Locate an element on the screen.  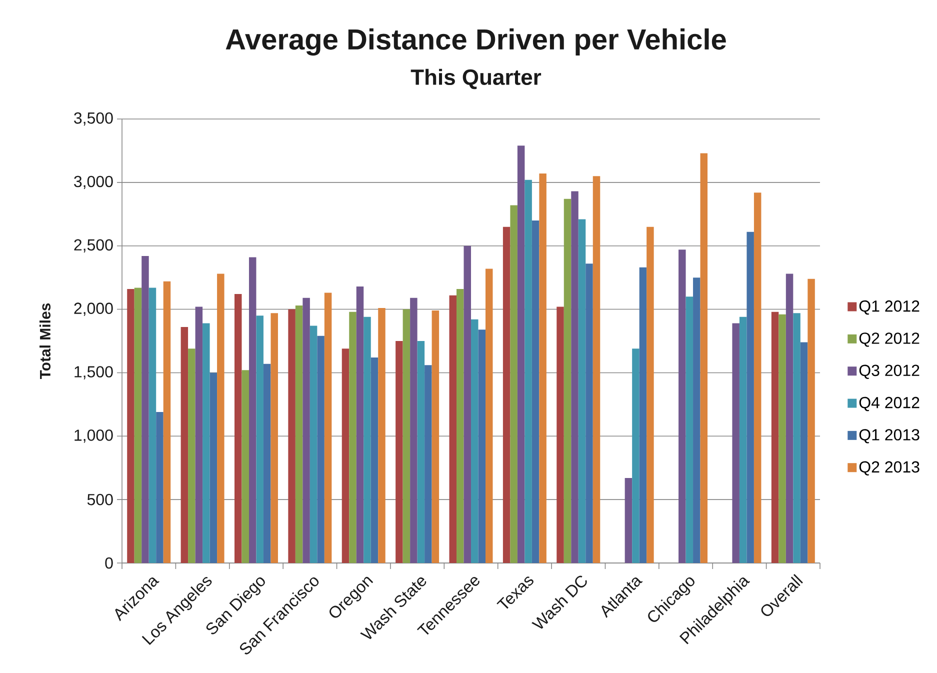
chart-title: Average Distance Driven per Vehicle is located at coordinates (476, 42).